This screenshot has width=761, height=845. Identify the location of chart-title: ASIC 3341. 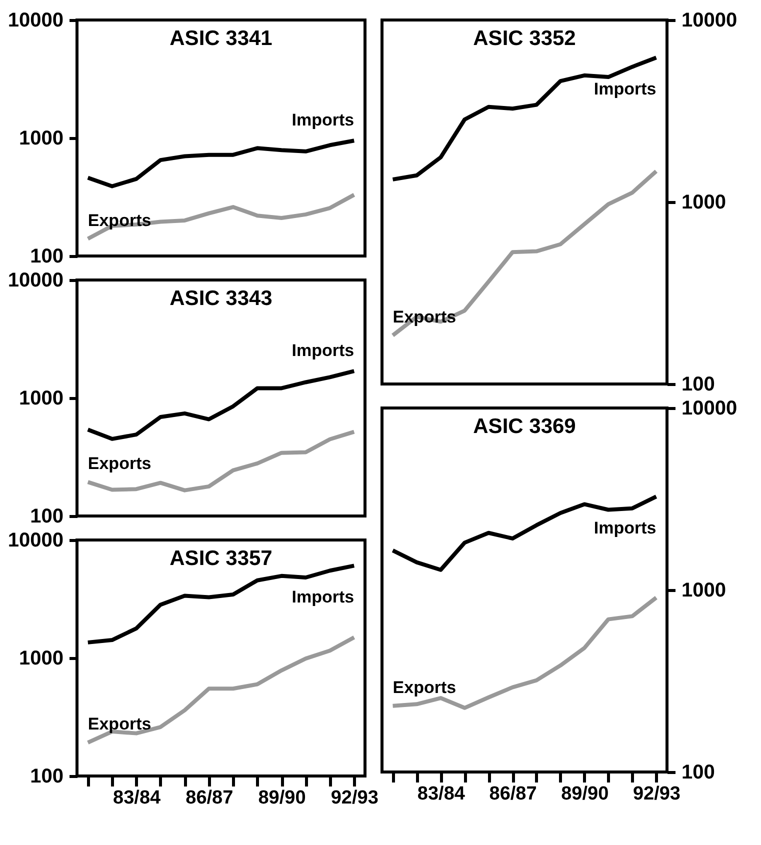
(221, 38).